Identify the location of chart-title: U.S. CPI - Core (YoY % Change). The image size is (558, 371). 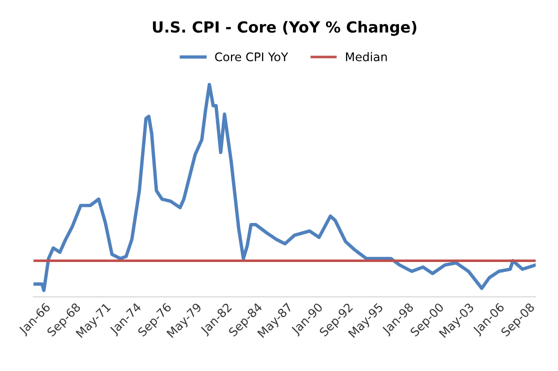
(284, 28).